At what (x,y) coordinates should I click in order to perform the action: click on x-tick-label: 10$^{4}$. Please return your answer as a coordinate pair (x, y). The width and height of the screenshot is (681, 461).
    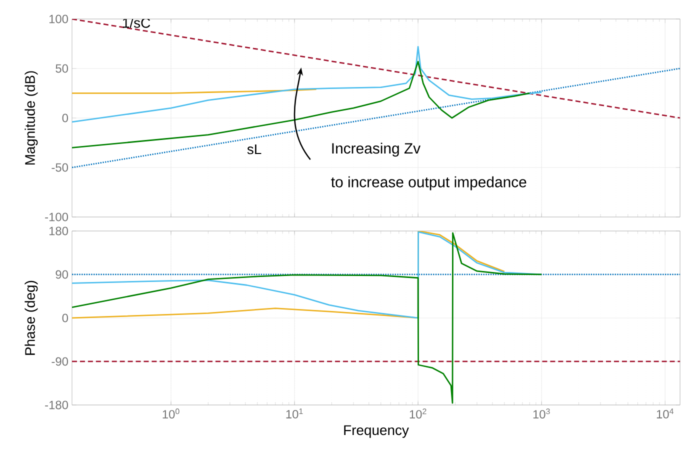
    Looking at the image, I should click on (665, 413).